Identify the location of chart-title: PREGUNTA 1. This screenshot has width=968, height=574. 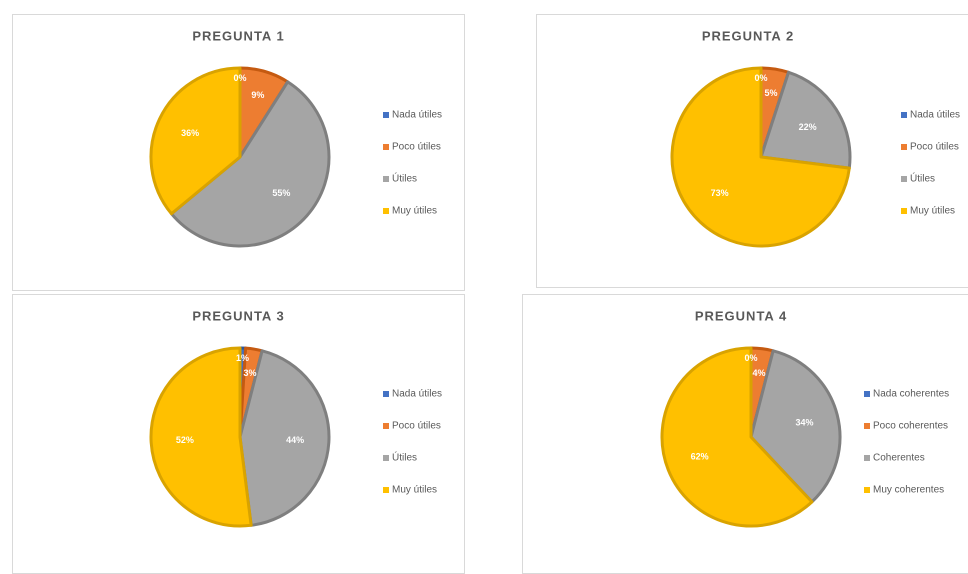
(238, 35).